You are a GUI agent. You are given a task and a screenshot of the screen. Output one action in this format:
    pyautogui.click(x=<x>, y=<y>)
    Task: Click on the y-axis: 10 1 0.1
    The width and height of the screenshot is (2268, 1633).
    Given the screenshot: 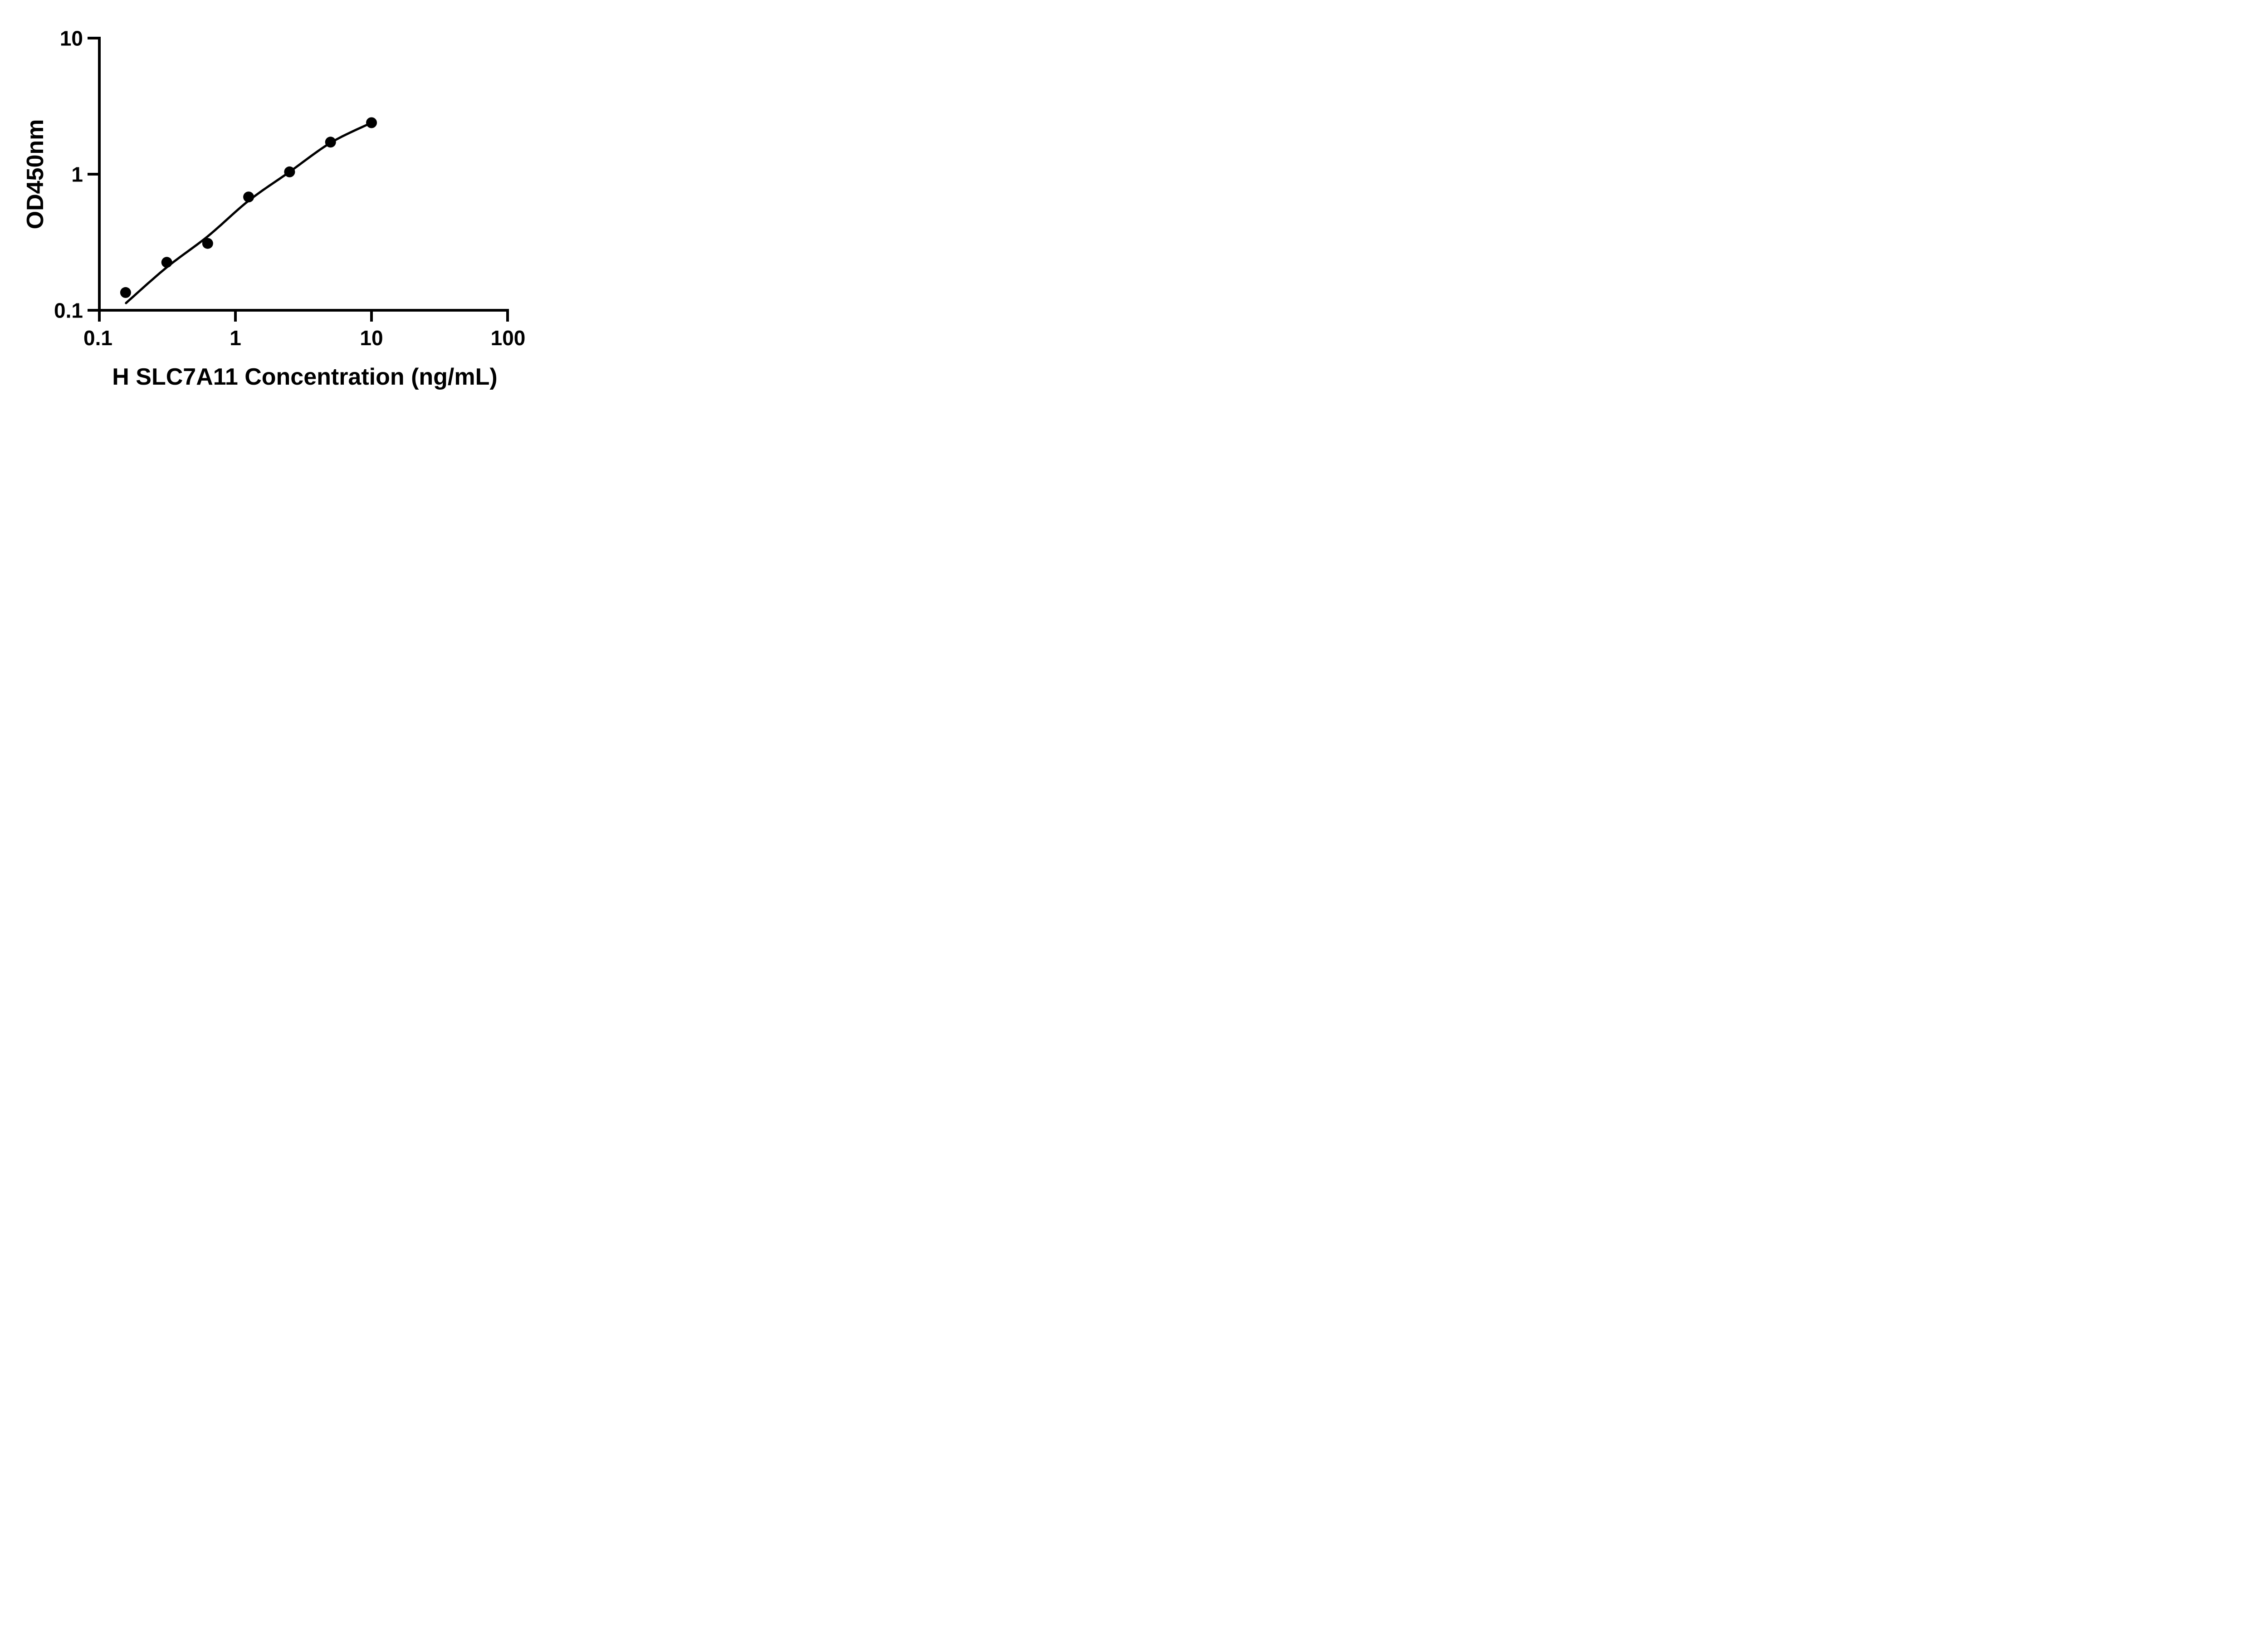 What is the action you would take?
    pyautogui.click(x=77, y=175)
    